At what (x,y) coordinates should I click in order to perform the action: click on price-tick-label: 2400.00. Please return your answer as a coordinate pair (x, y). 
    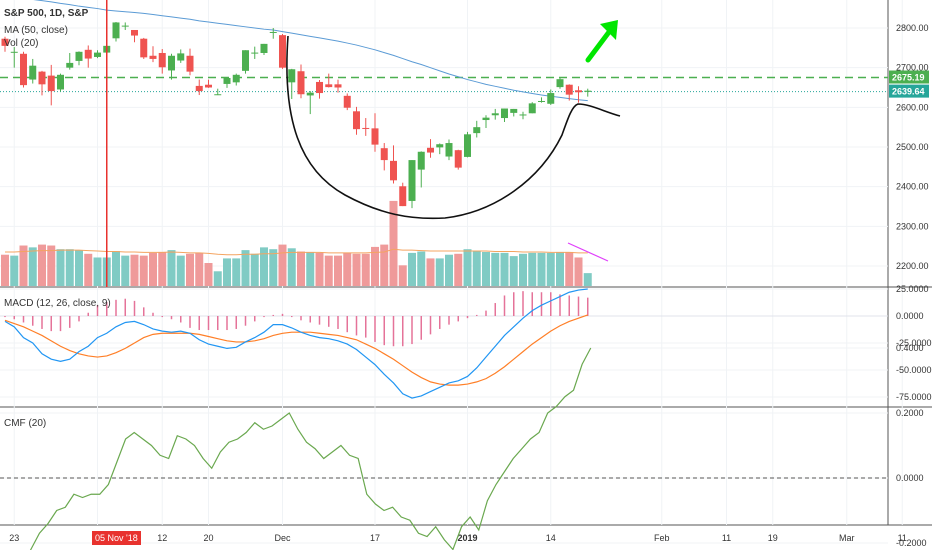
    Looking at the image, I should click on (912, 187).